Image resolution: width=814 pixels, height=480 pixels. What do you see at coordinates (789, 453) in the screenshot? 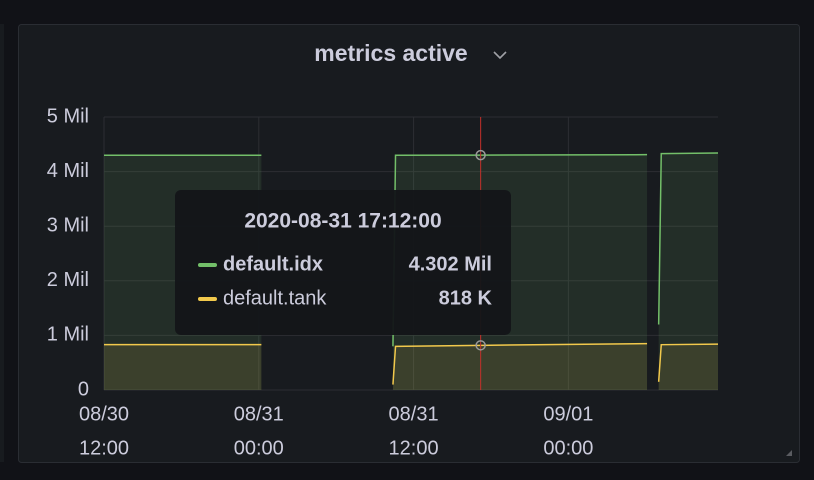
I see `resize-handle` at bounding box center [789, 453].